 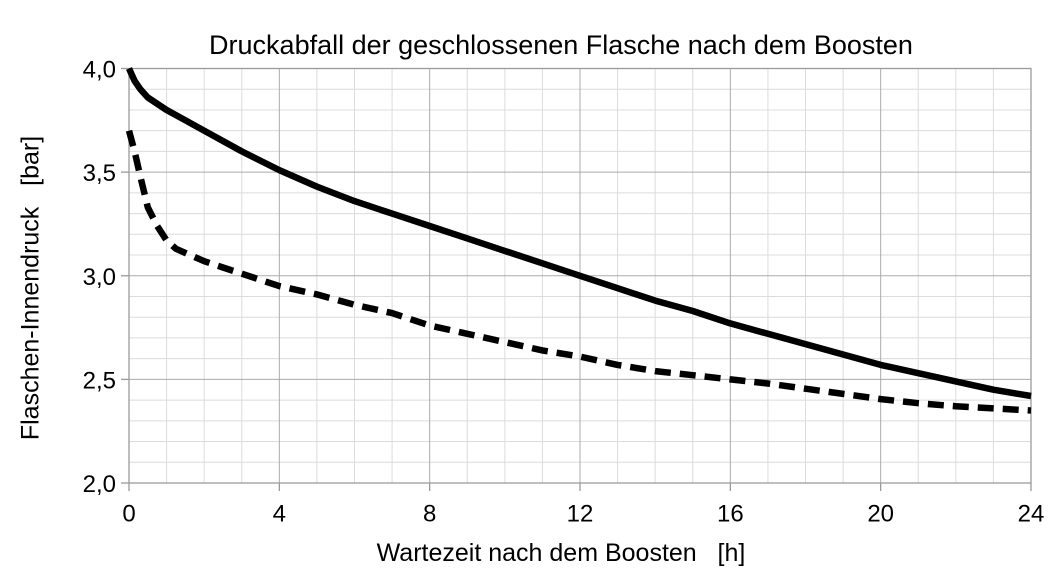 What do you see at coordinates (99, 173) in the screenshot?
I see `y-tick-label: 3,5` at bounding box center [99, 173].